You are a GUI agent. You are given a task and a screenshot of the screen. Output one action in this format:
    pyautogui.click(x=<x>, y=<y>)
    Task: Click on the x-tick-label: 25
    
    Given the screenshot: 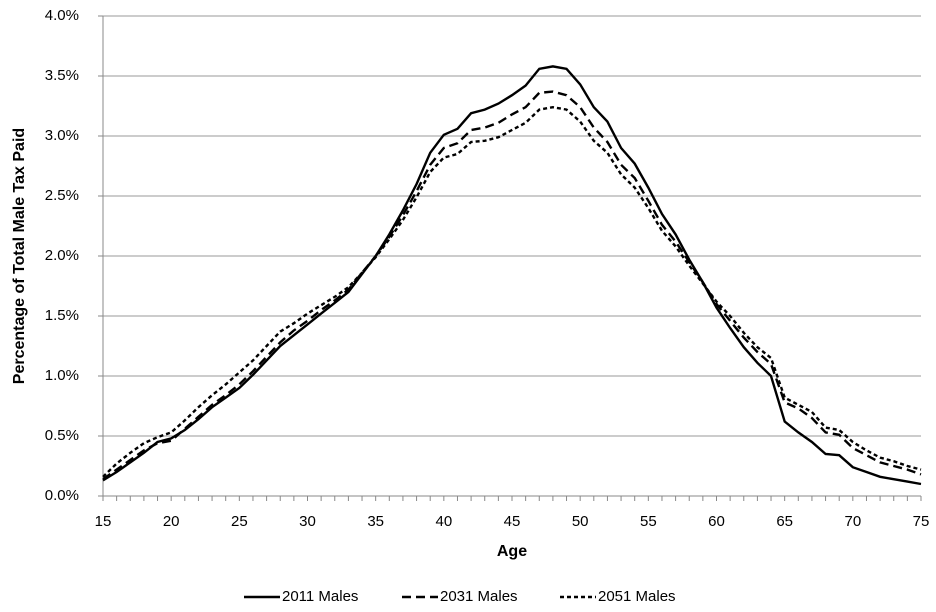 What is the action you would take?
    pyautogui.click(x=239, y=521)
    